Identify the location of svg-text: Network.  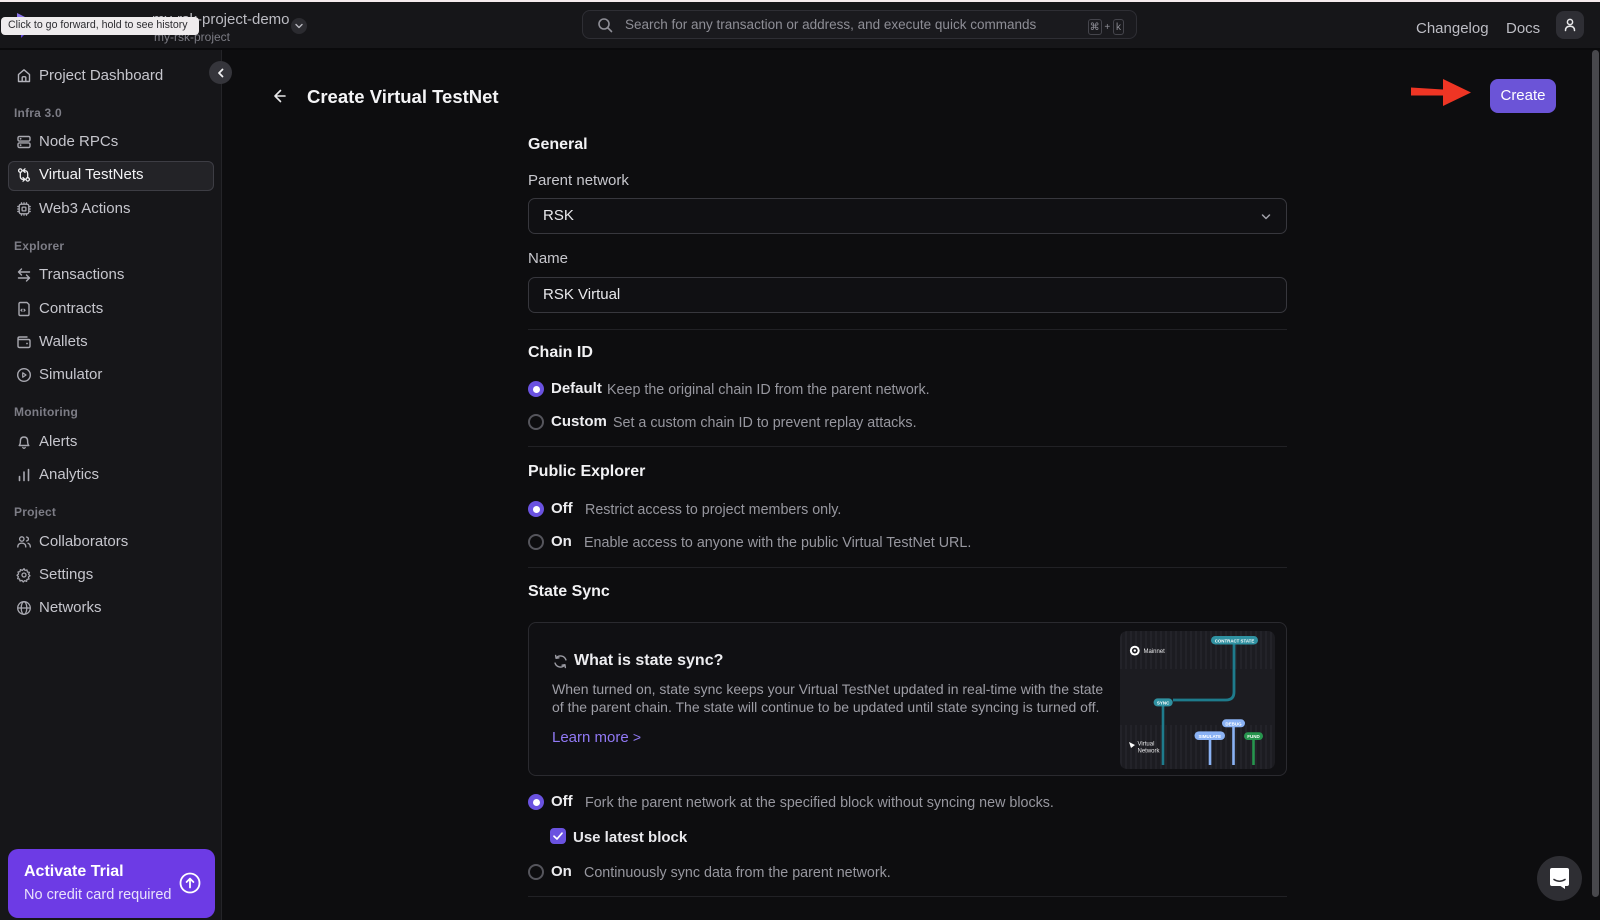
(1149, 752).